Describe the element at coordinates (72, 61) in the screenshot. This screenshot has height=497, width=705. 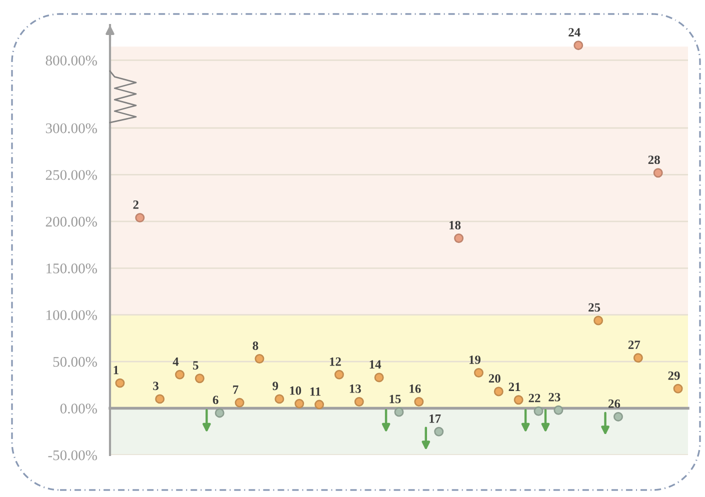
I see `y-tick-label: 800.00%` at that location.